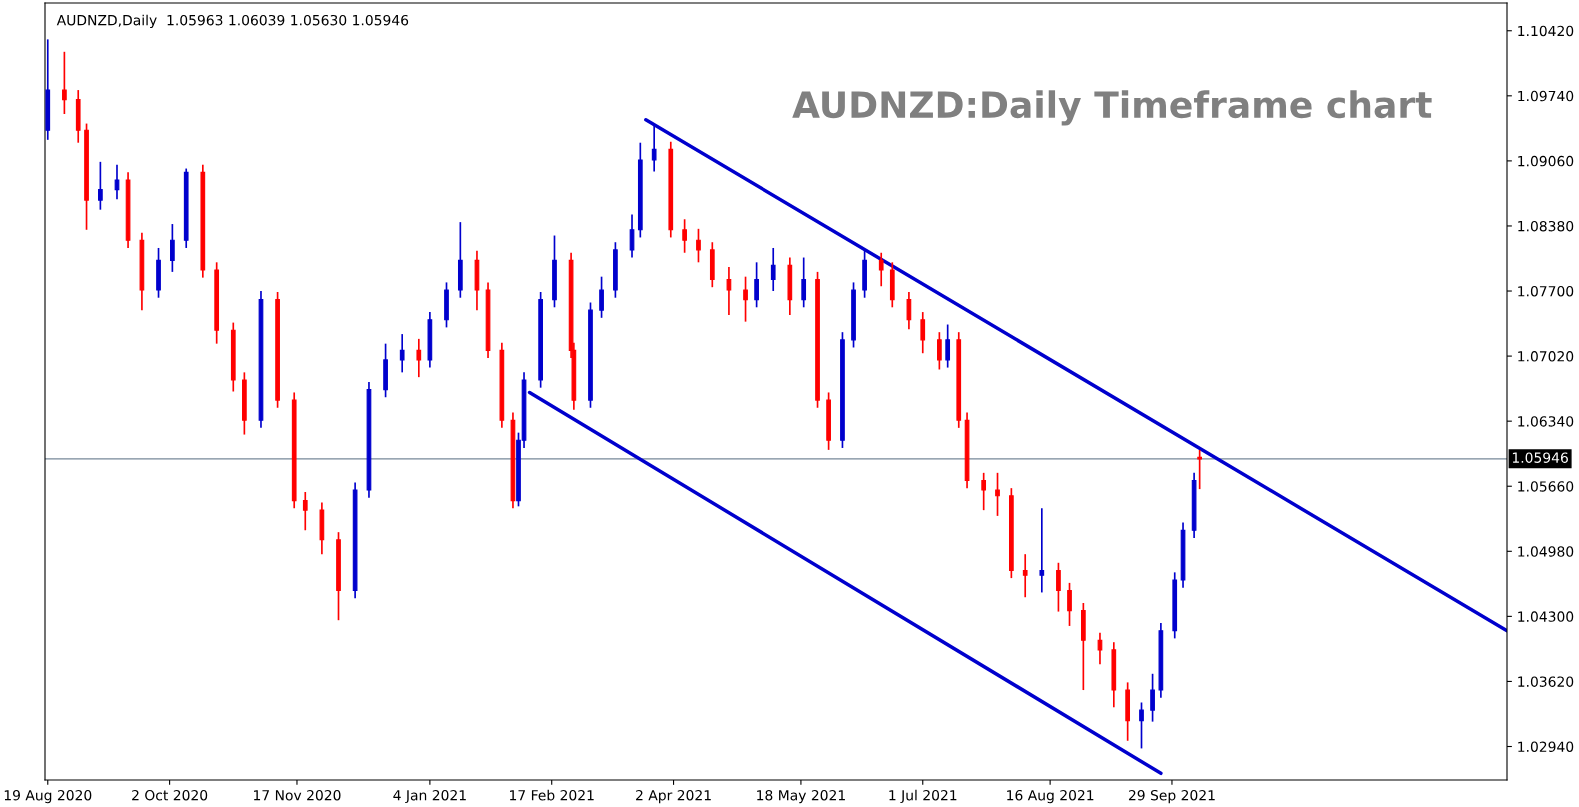 Image resolution: width=1579 pixels, height=807 pixels. Describe the element at coordinates (673, 796) in the screenshot. I see `x-tick-label: 2 Apr 2021` at that location.